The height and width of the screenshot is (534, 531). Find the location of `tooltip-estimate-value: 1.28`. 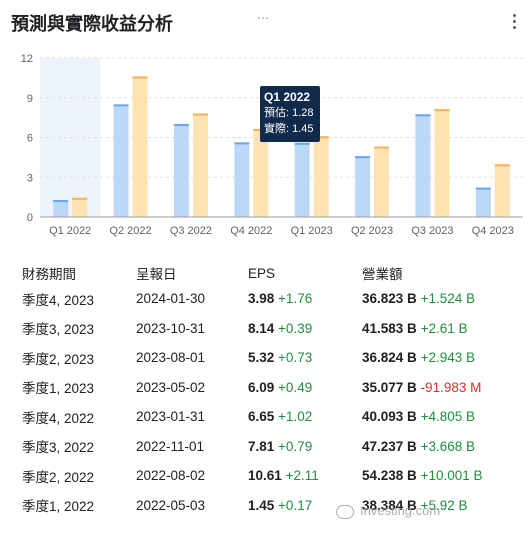

tooltip-estimate-value: 1.28 is located at coordinates (303, 113).